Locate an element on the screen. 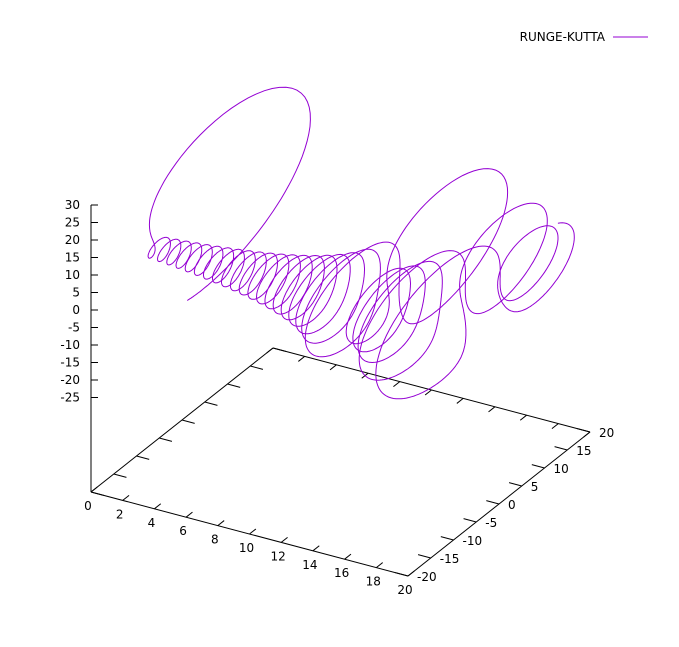 The image size is (679, 647). y-tick-label: 0 is located at coordinates (512, 505).